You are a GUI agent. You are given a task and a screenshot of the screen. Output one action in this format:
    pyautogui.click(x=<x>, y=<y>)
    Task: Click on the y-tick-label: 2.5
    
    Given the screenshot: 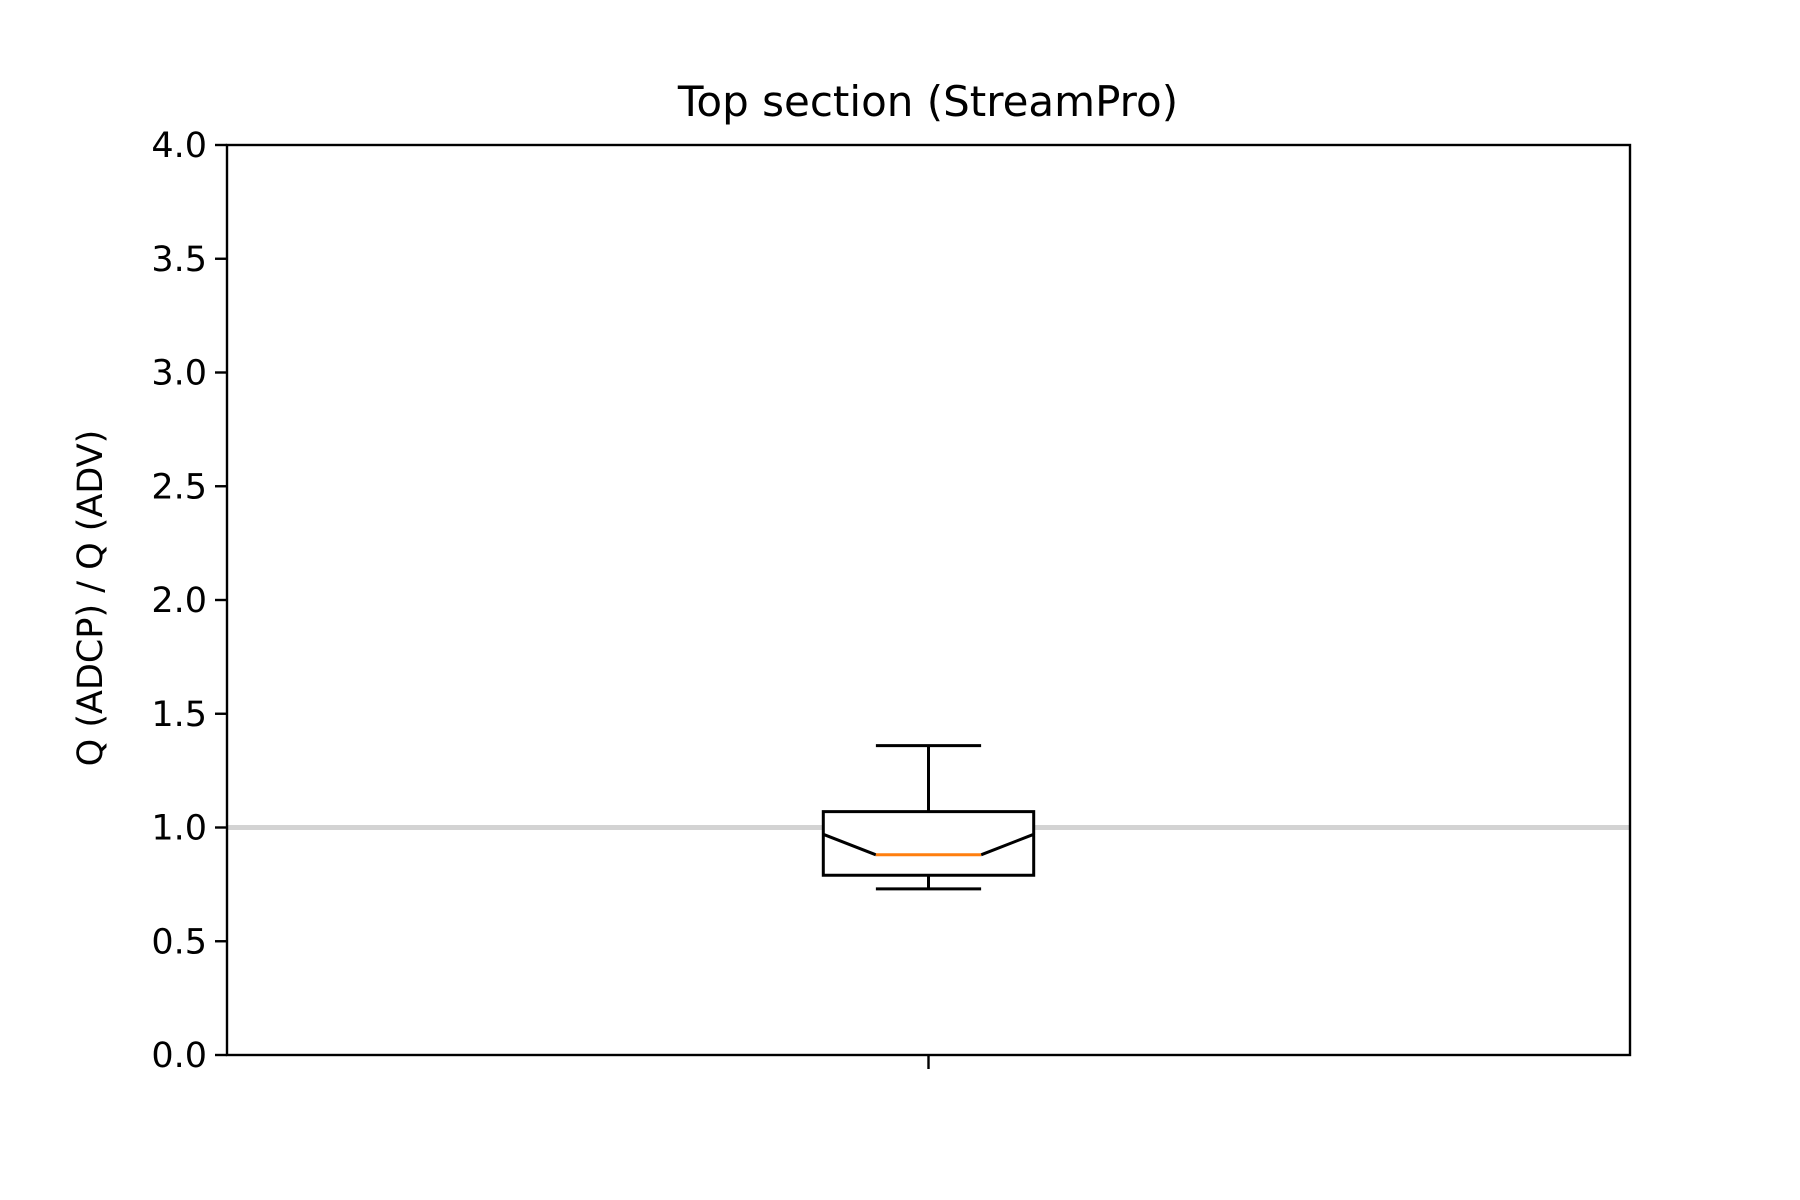 What is the action you would take?
    pyautogui.click(x=179, y=487)
    